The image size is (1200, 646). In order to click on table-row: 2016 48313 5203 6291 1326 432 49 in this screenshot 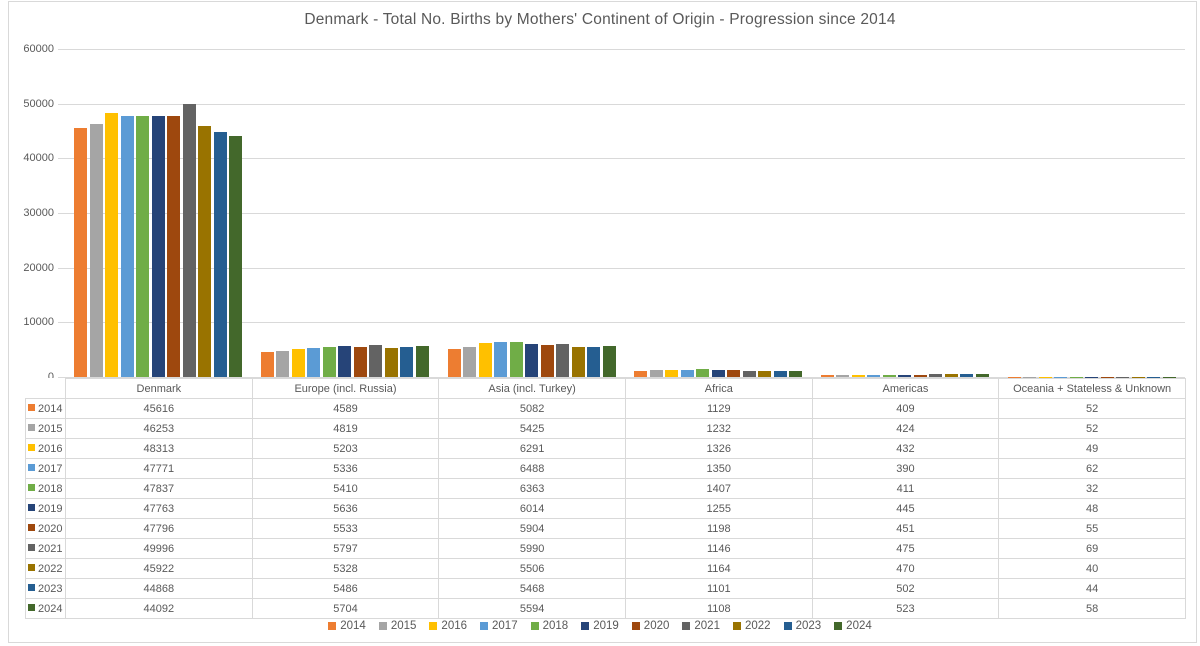, I will do `click(605, 448)`.